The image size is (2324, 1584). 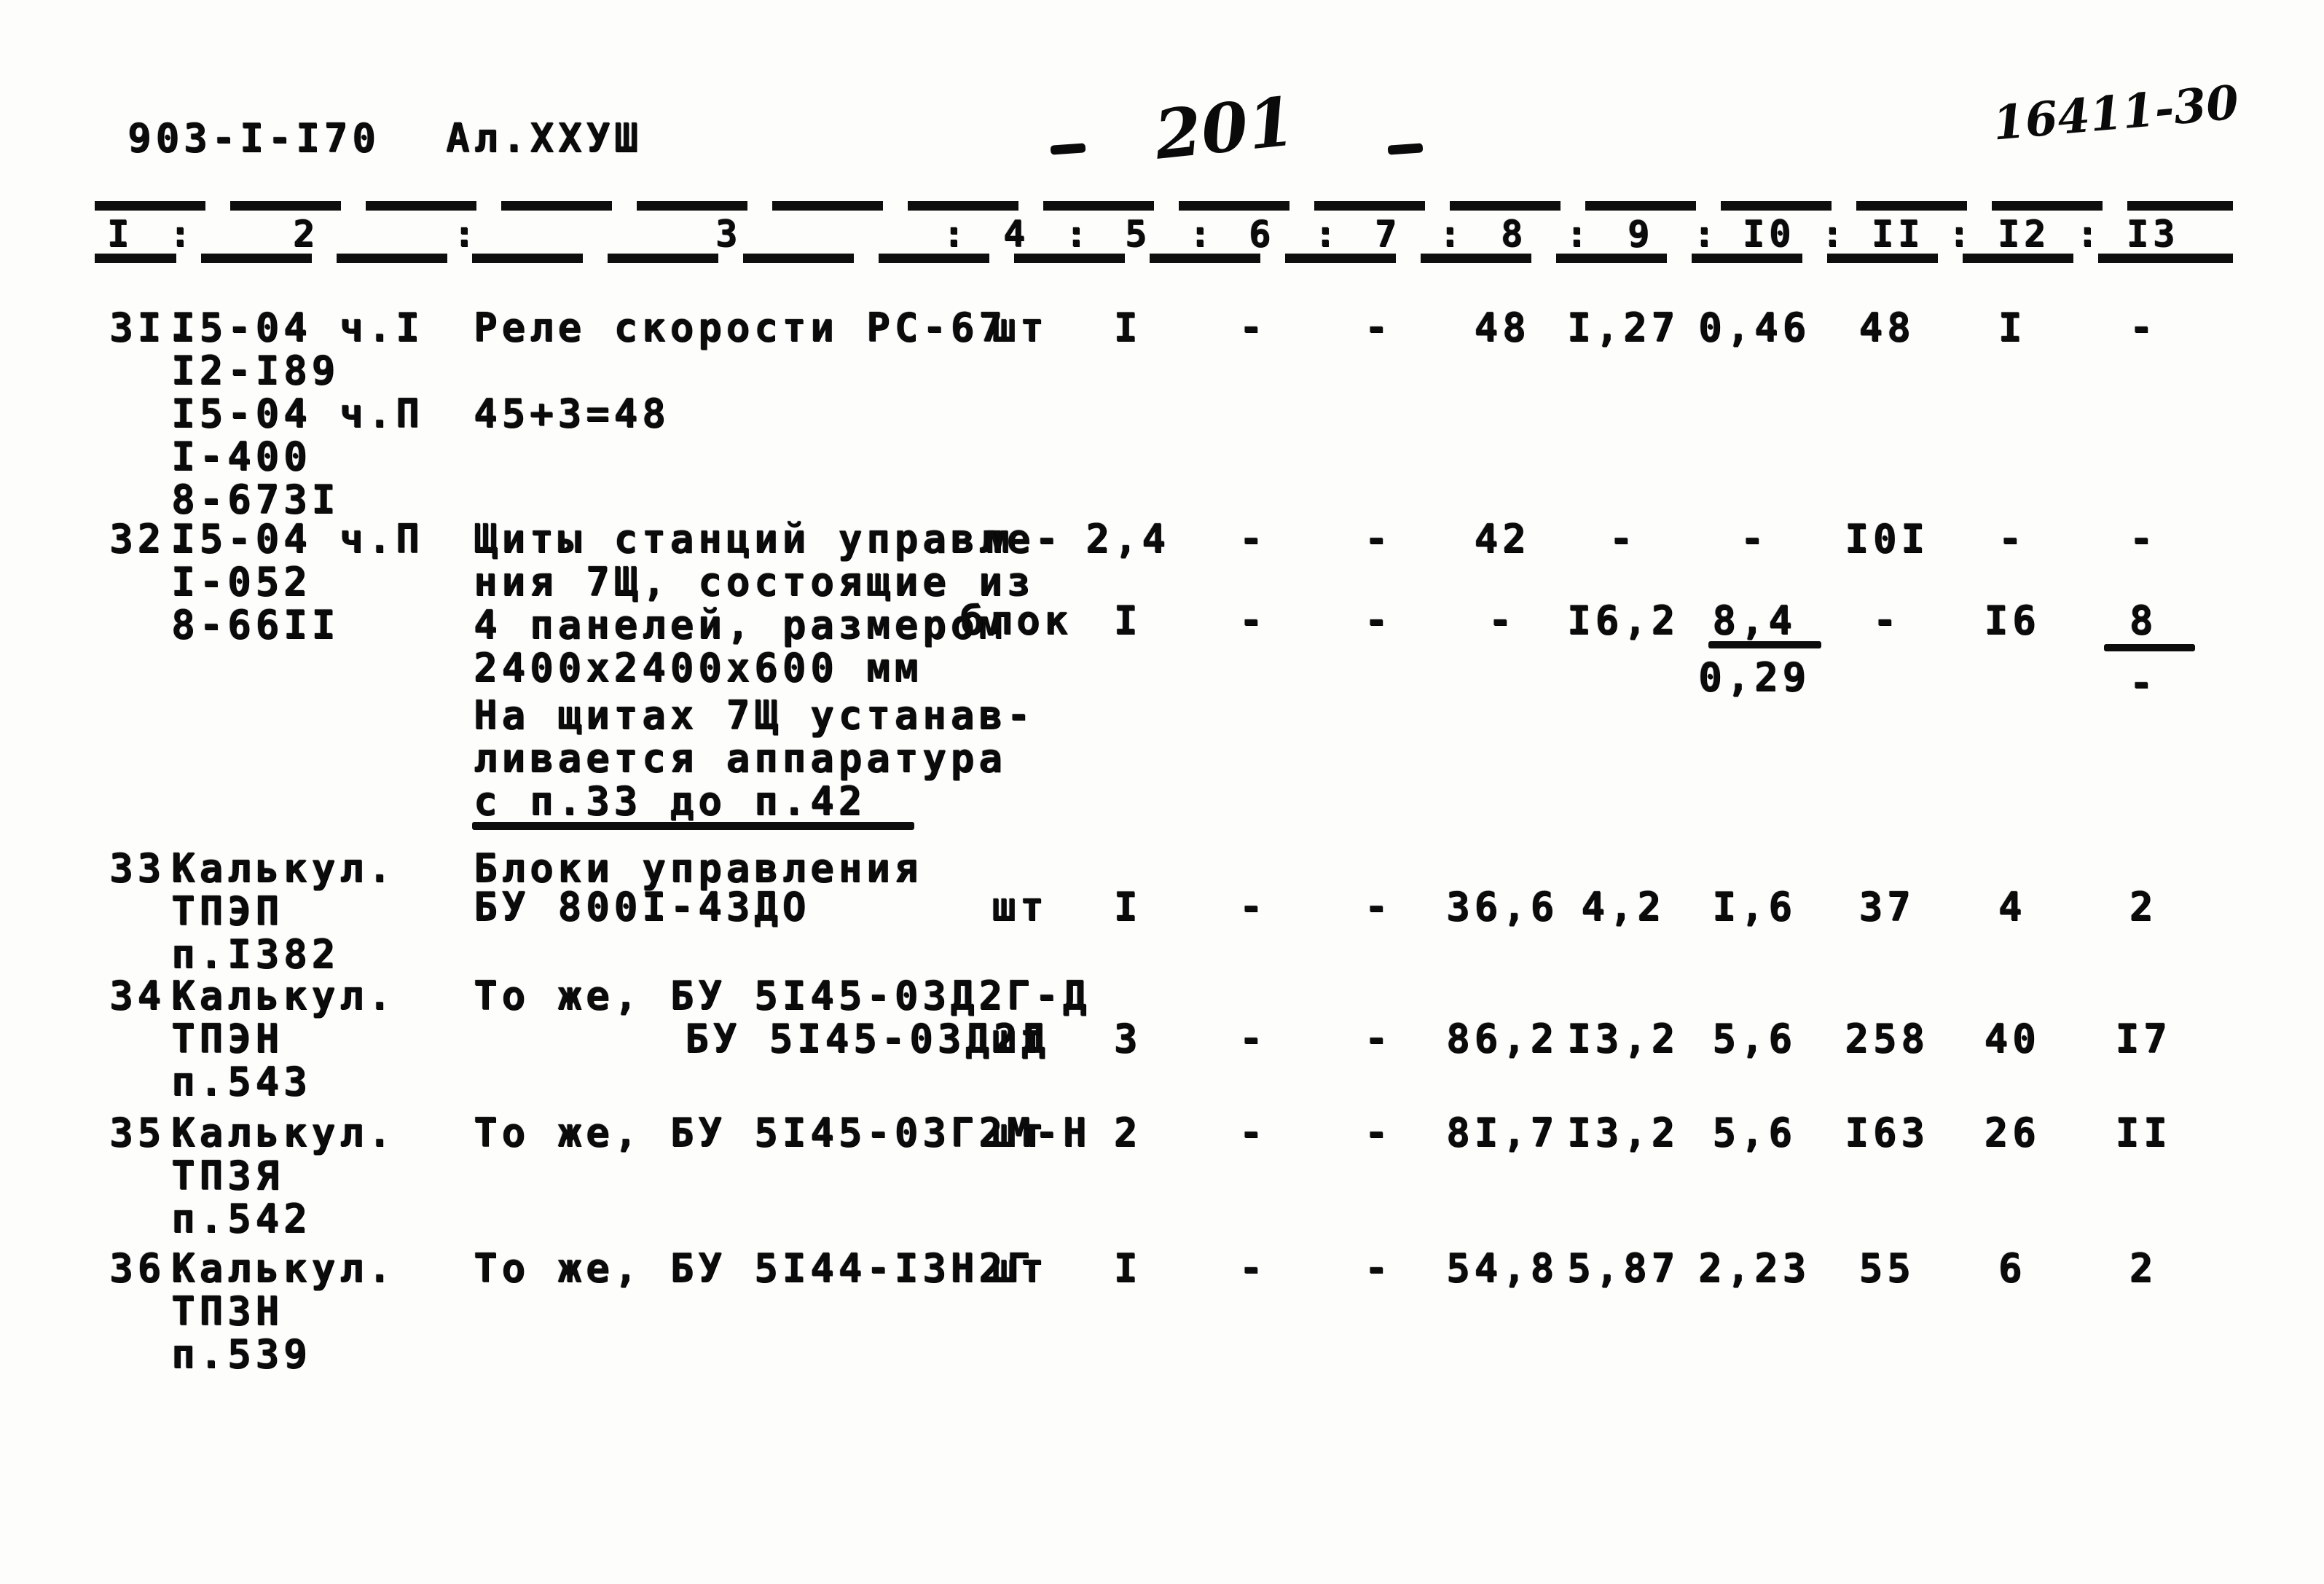 What do you see at coordinates (728, 234) in the screenshot?
I see `col-header-3: 3` at bounding box center [728, 234].